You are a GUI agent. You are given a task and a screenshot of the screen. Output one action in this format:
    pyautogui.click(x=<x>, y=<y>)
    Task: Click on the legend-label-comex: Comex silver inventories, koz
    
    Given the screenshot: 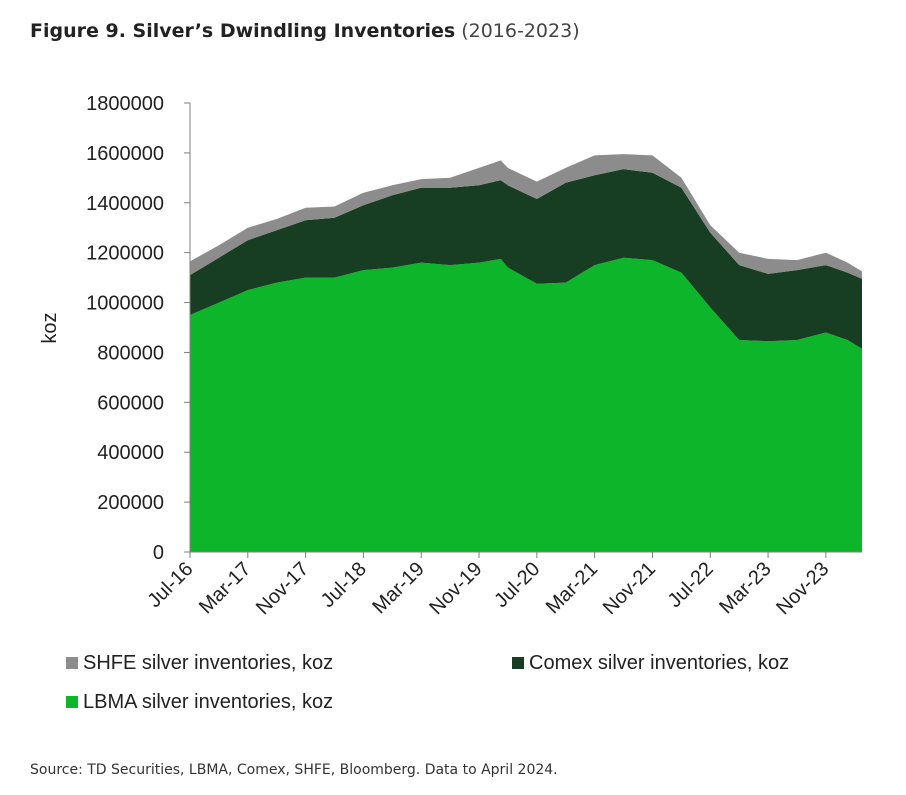 What is the action you would take?
    pyautogui.click(x=659, y=663)
    